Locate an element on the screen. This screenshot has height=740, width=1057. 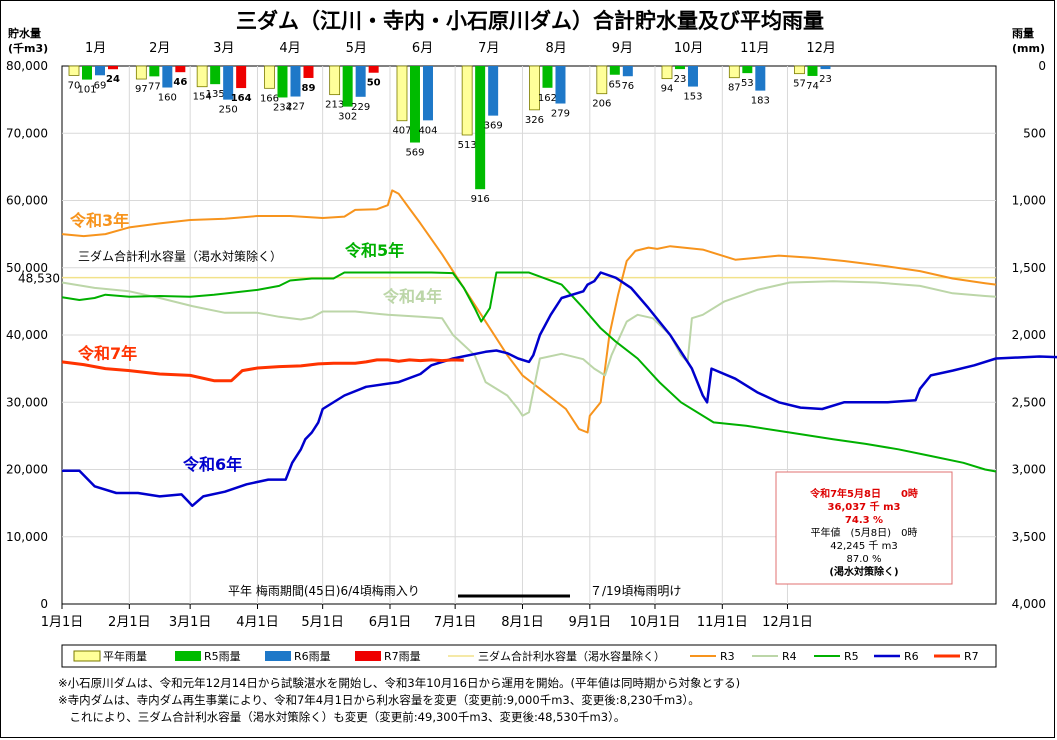
rain-bar-label: 213 is located at coordinates (334, 105).